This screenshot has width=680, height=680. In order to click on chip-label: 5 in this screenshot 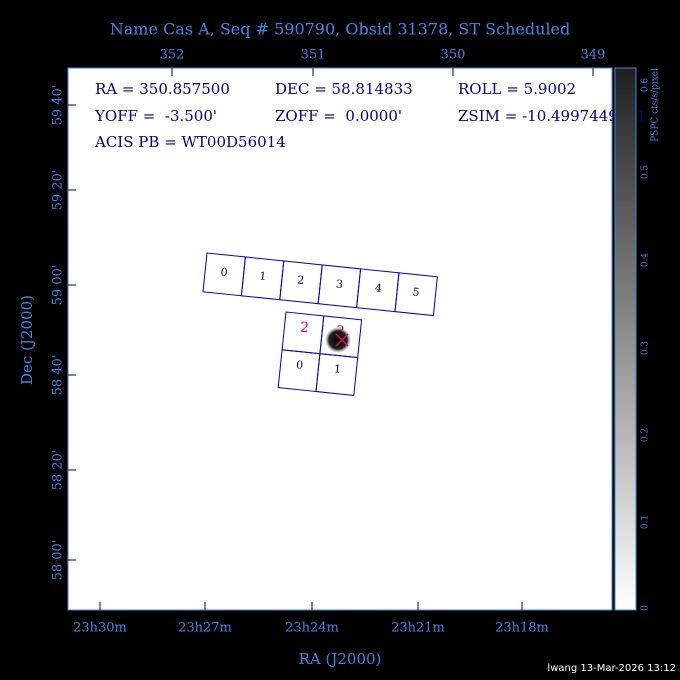, I will do `click(416, 292)`.